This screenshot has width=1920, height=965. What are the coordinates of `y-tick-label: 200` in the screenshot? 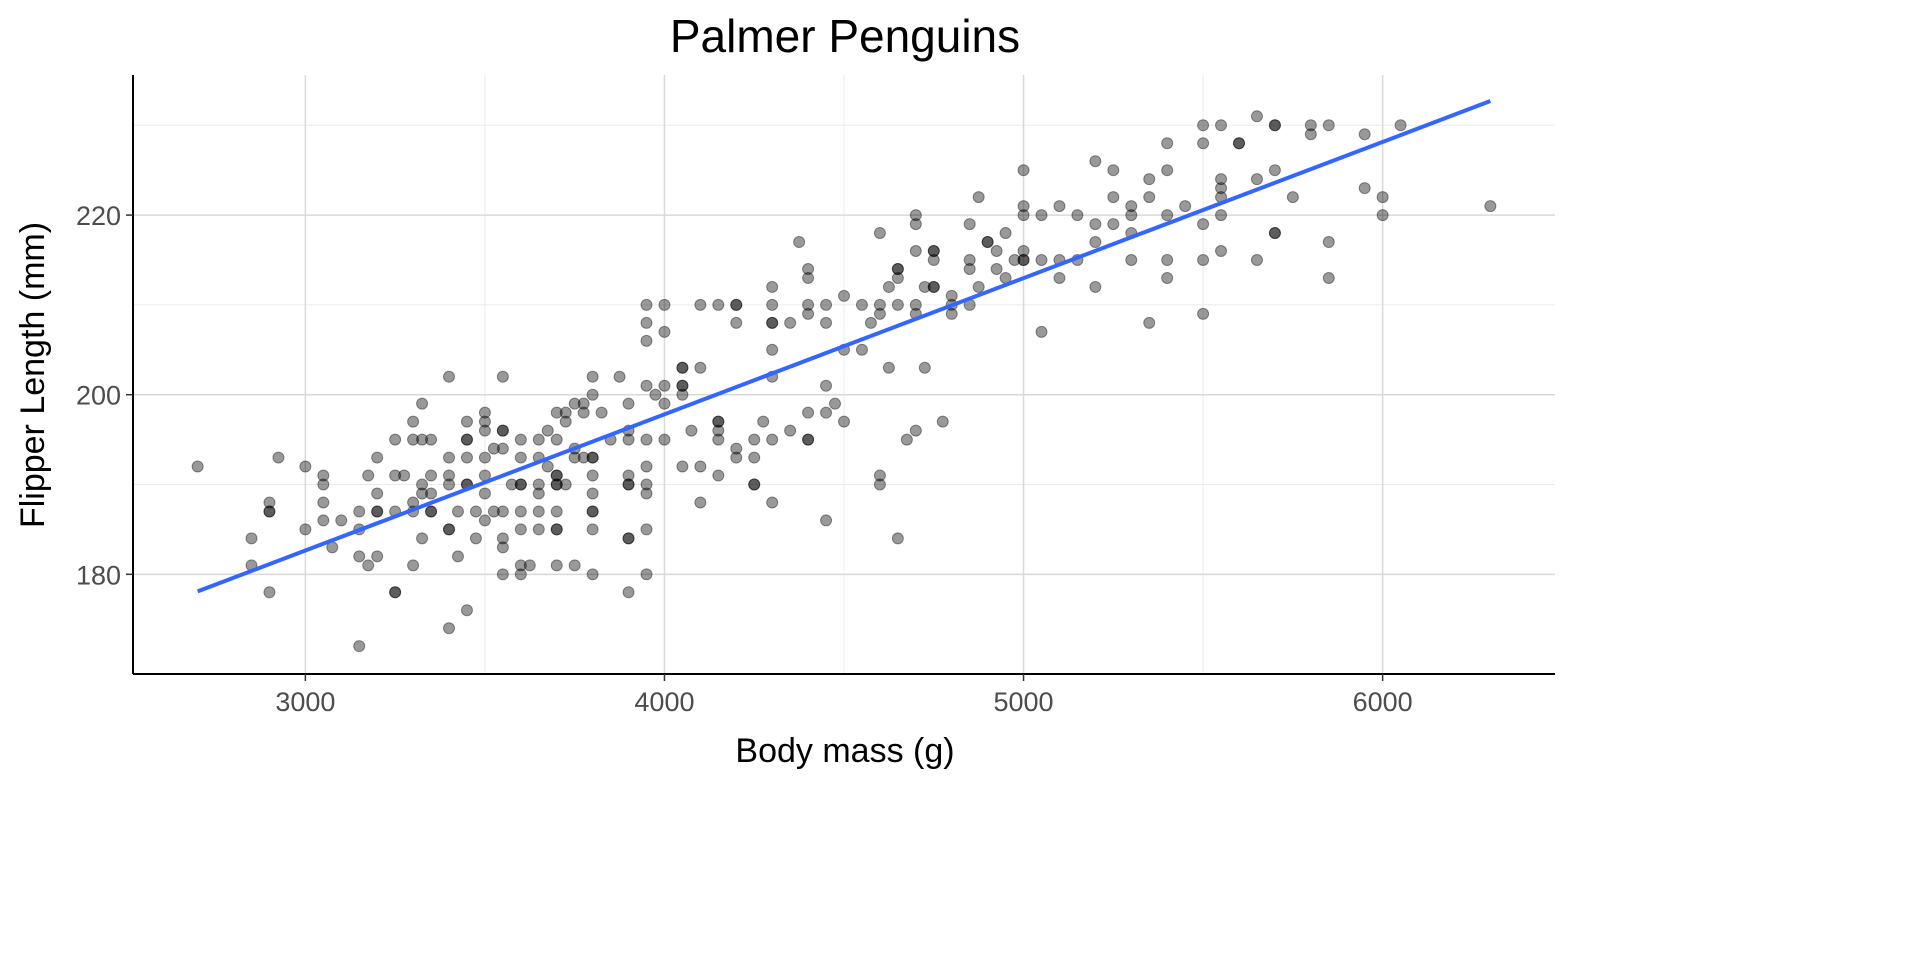 It's located at (98, 396).